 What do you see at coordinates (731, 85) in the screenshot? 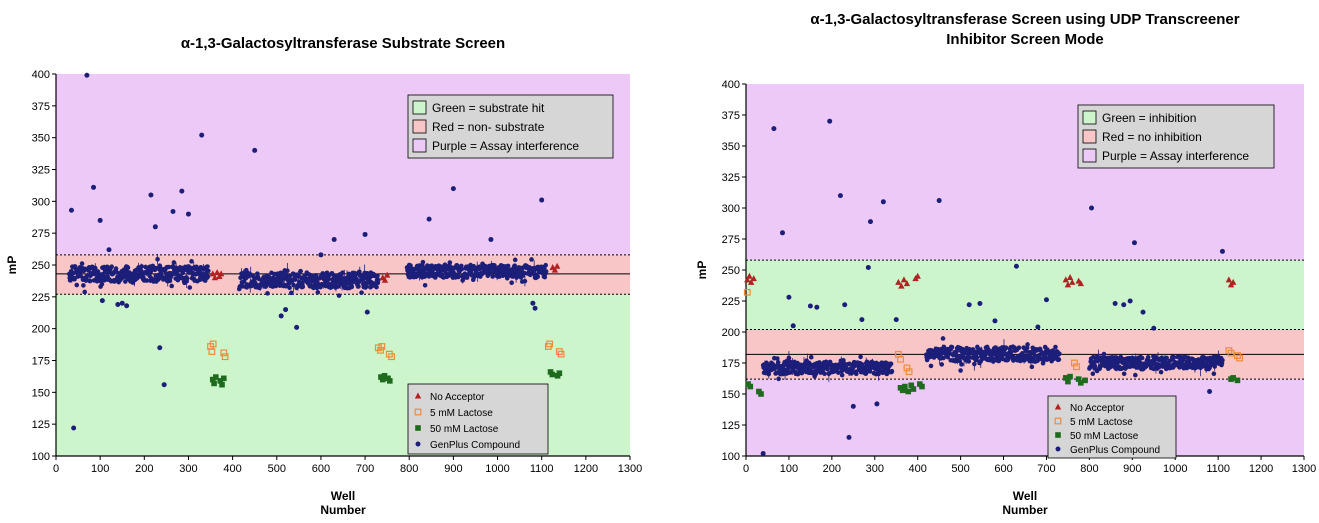
I see `y-tick-label: 400` at bounding box center [731, 85].